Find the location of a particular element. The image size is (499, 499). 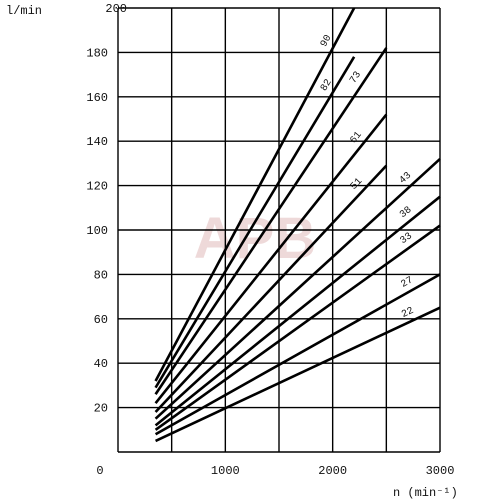

series-label: 27 is located at coordinates (407, 282).